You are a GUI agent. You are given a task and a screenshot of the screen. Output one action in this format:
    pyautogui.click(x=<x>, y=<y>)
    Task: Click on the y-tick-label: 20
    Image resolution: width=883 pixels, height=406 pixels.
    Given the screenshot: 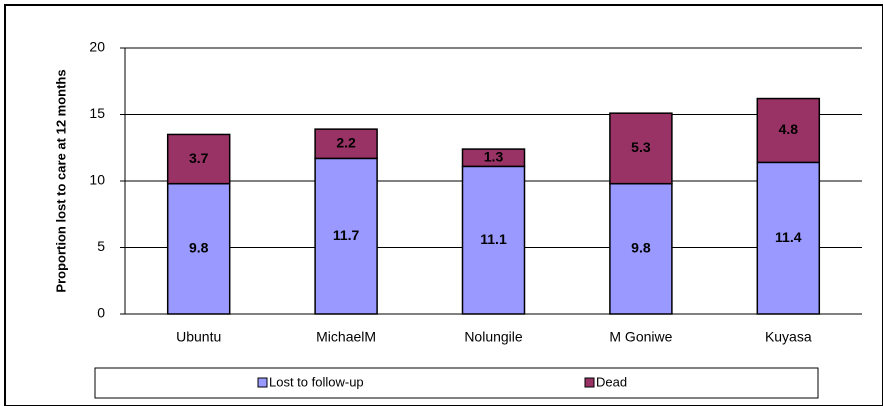 What is the action you would take?
    pyautogui.click(x=97, y=47)
    